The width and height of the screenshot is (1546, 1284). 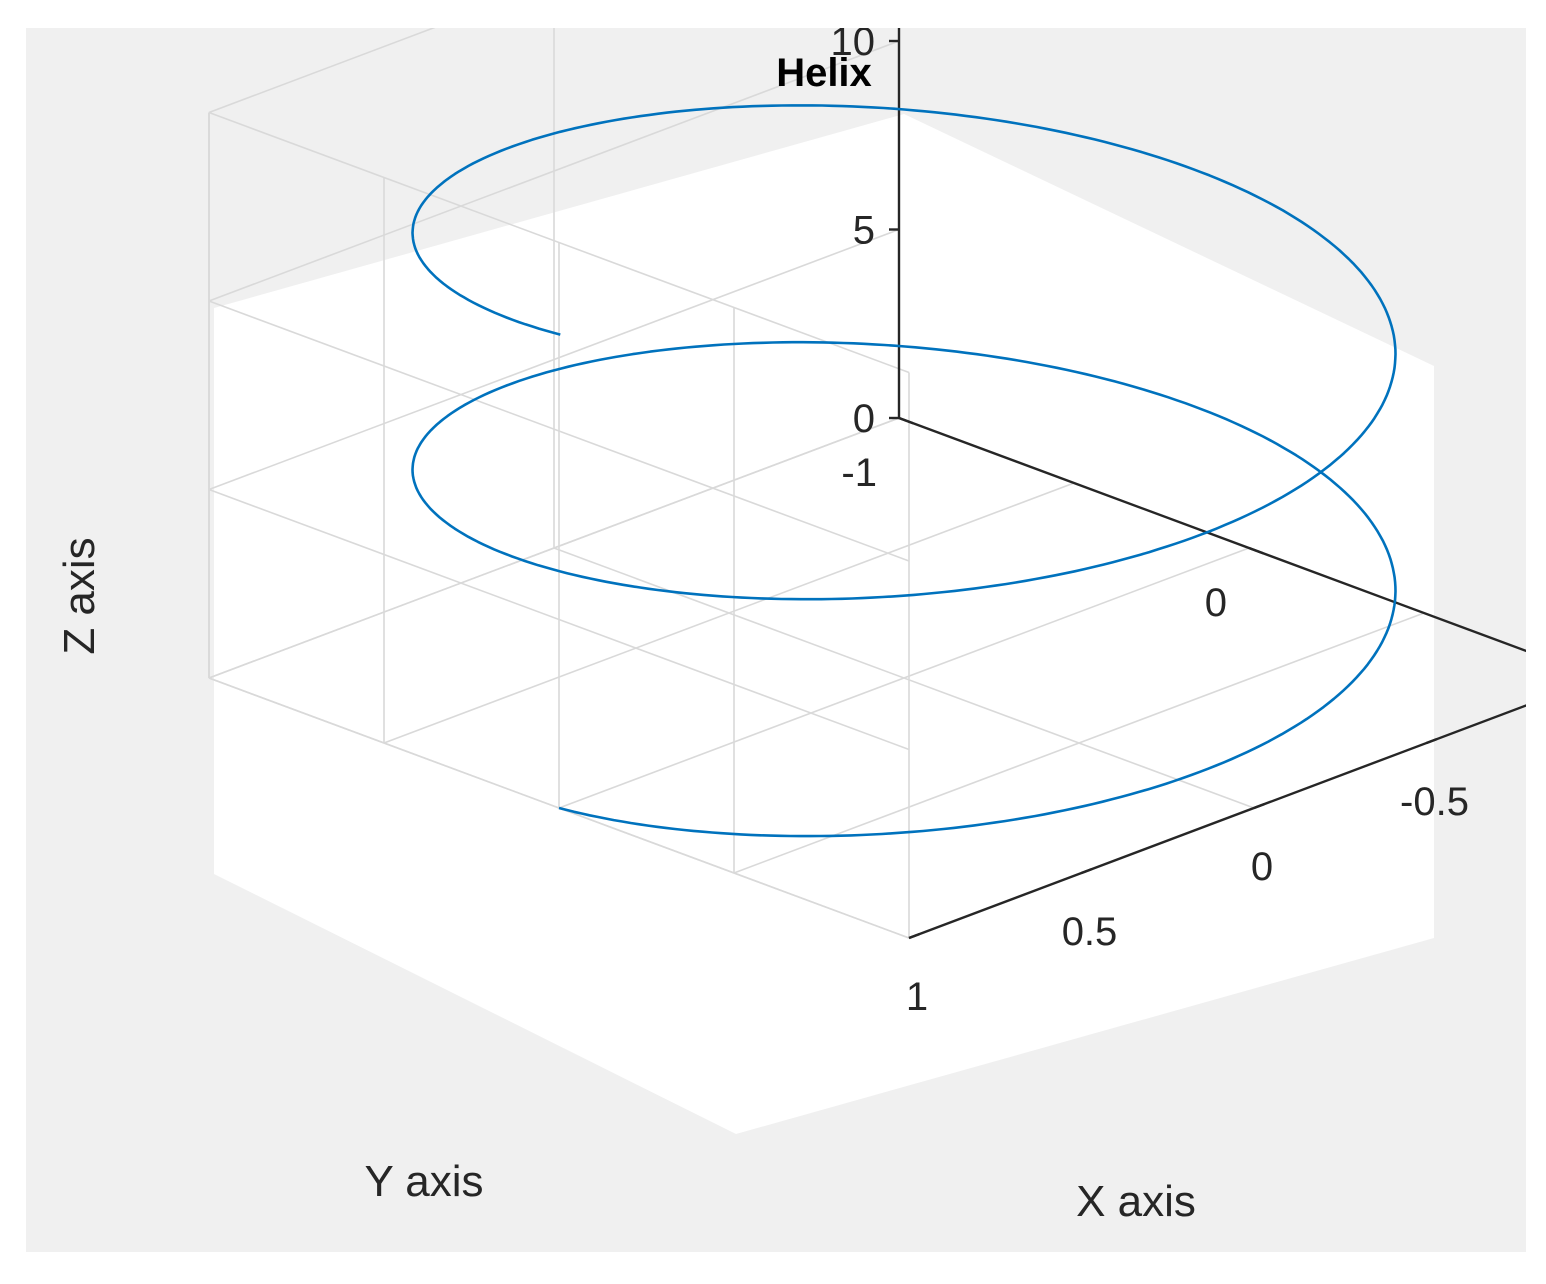 I want to click on x-tick-label: 1, so click(x=917, y=997).